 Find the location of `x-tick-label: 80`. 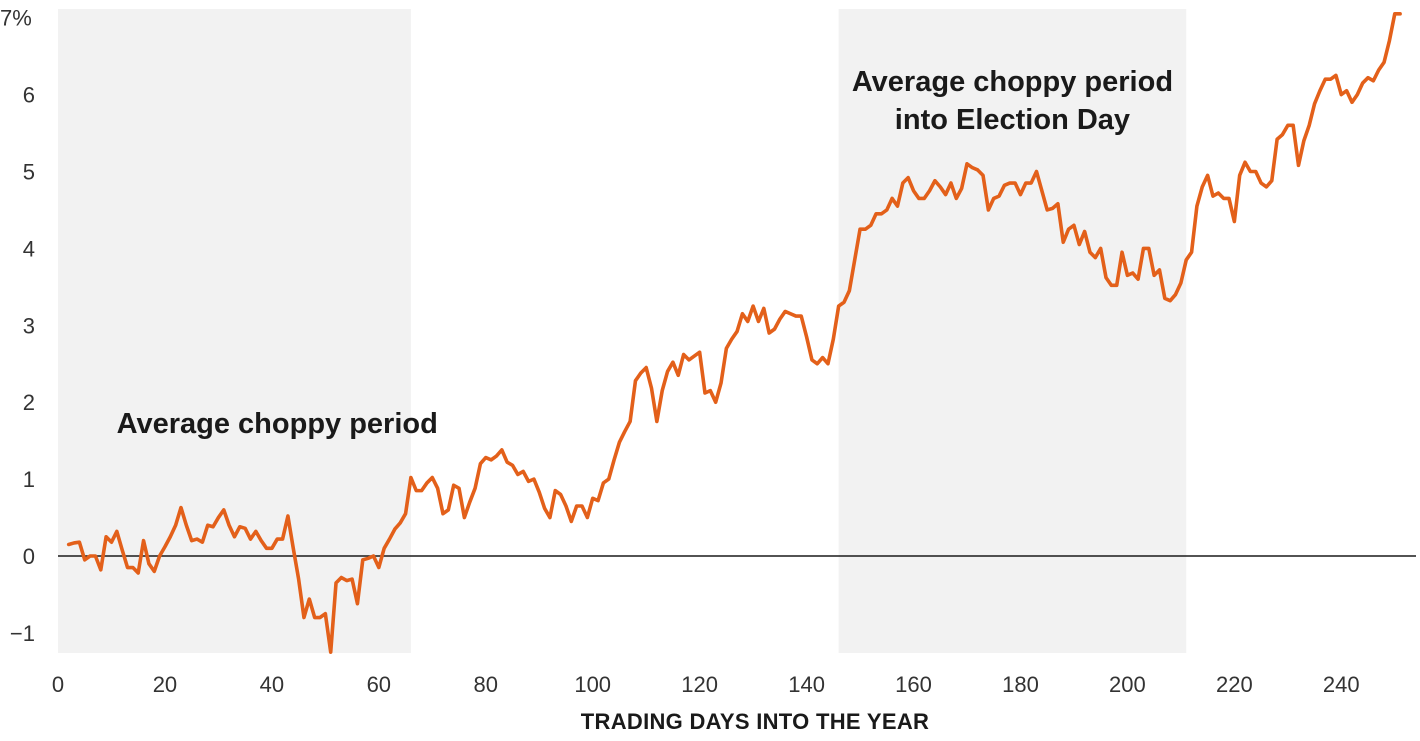

x-tick-label: 80 is located at coordinates (486, 684).